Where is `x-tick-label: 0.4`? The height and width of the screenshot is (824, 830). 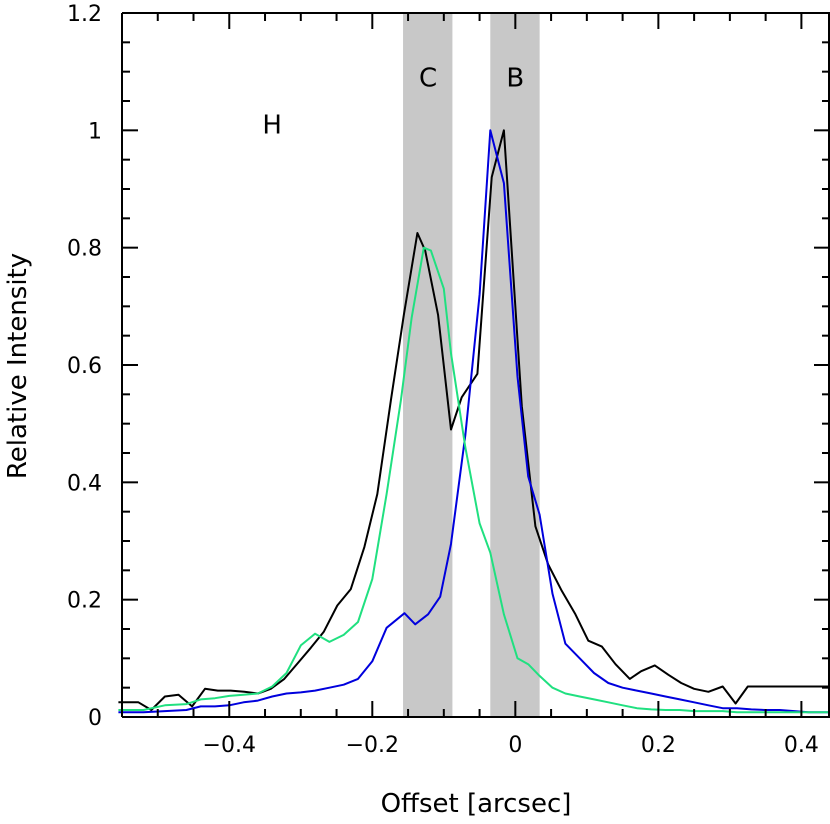
x-tick-label: 0.4 is located at coordinates (801, 745).